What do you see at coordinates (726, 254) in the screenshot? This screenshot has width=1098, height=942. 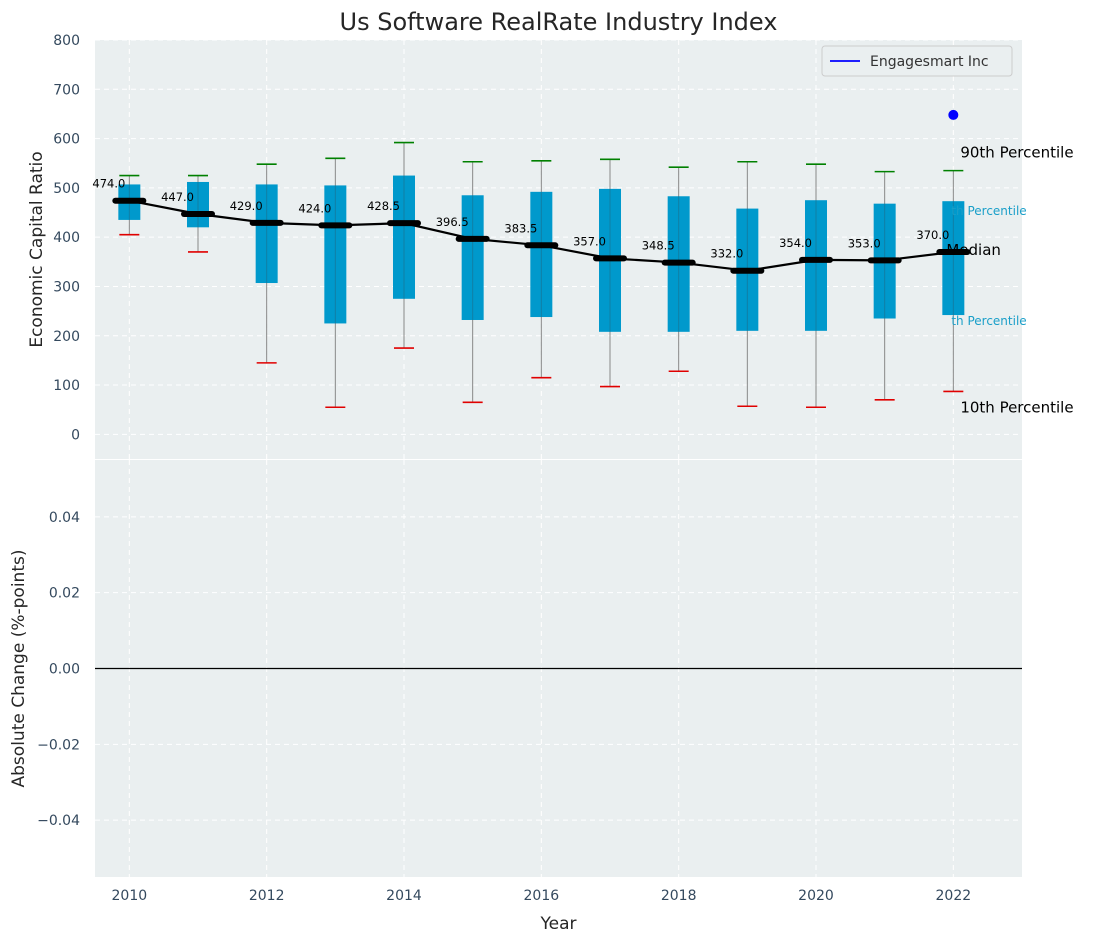 I see `median-value-label-2019: 332.0` at bounding box center [726, 254].